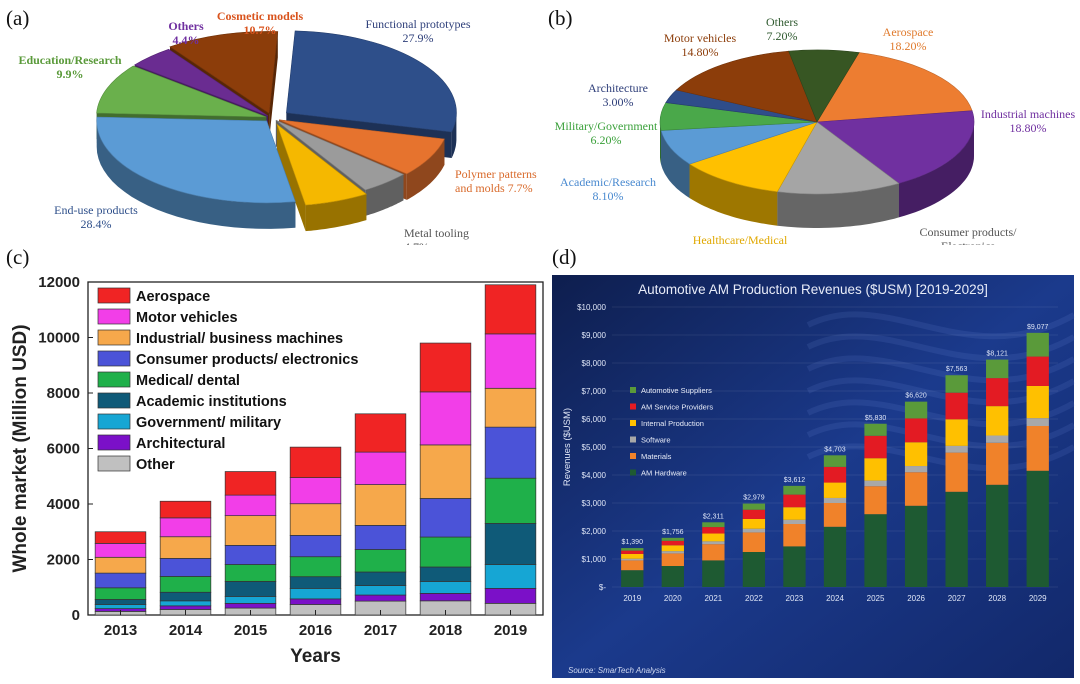 The image size is (1080, 684). Describe the element at coordinates (371, 81) in the screenshot. I see `pie-slice-functional-prototypes` at that location.